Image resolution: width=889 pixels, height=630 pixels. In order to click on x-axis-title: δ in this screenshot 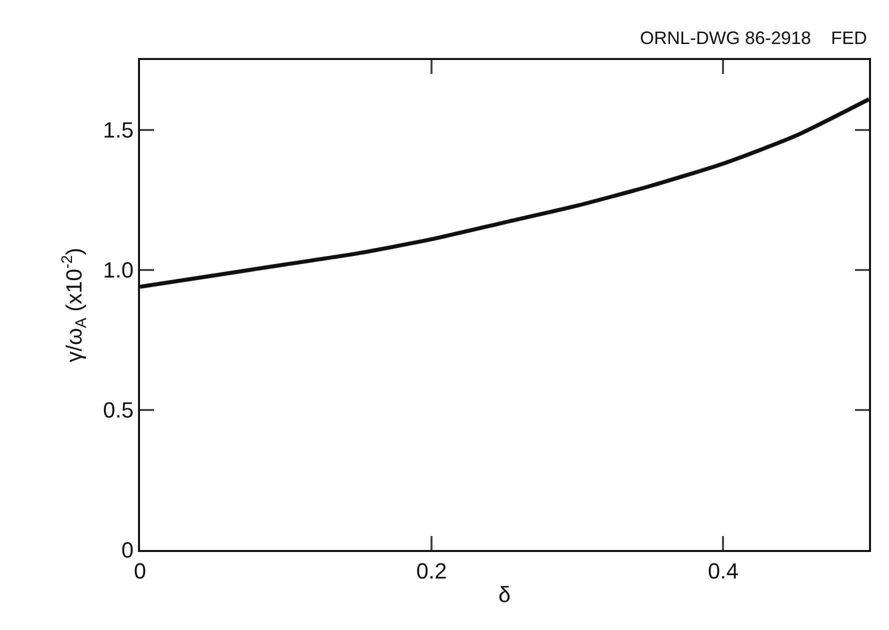, I will do `click(504, 594)`.